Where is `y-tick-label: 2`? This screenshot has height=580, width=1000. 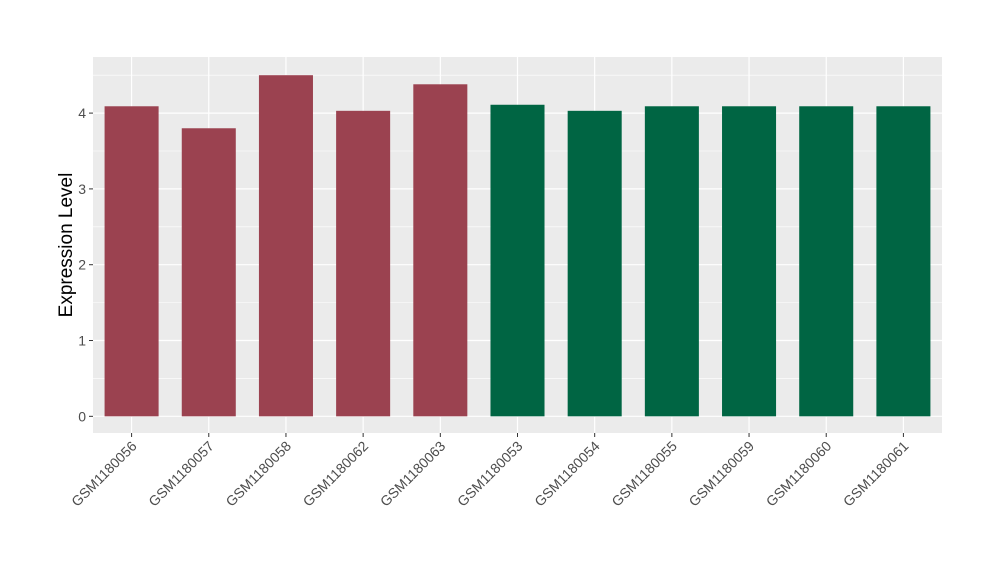
y-tick-label: 2 is located at coordinates (82, 265).